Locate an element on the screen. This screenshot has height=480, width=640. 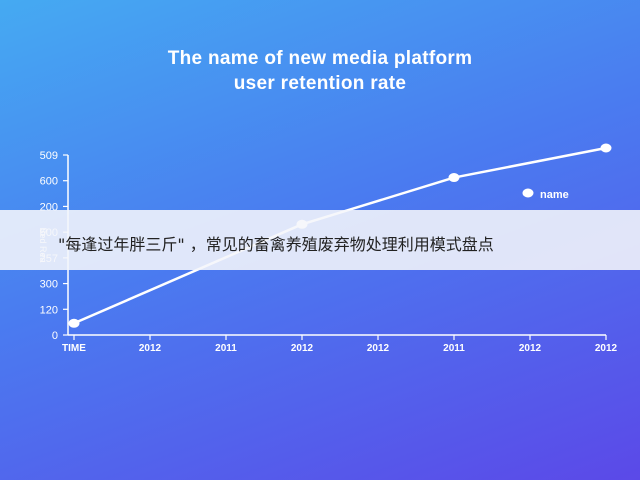
y-tick-label: 0 is located at coordinates (55, 336).